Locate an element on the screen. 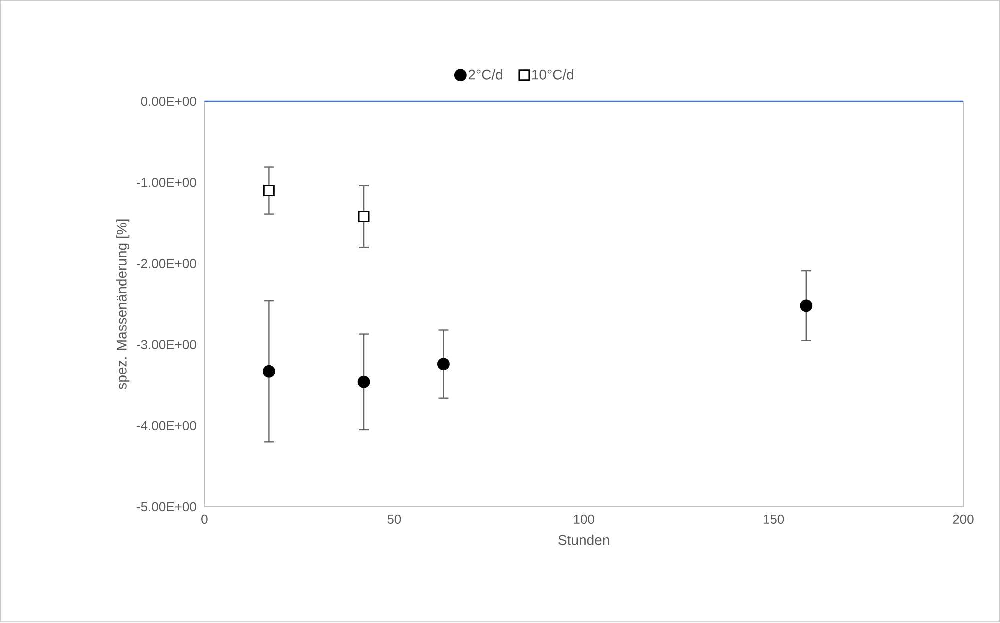  y-tick-label: -5.00E+00 is located at coordinates (166, 507).